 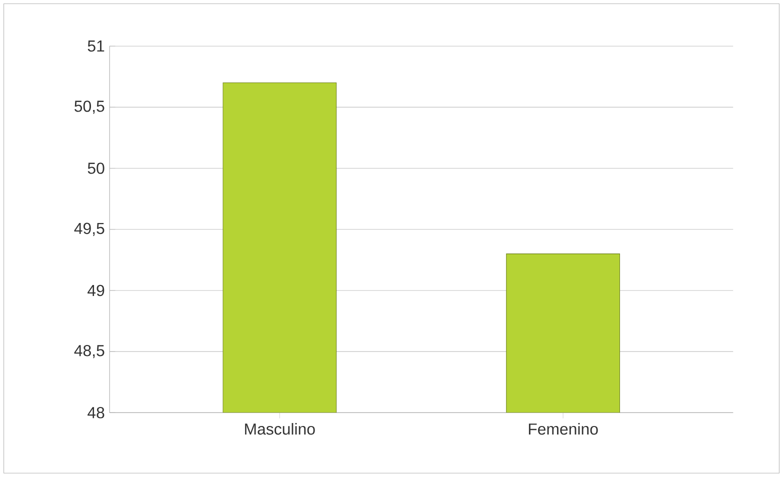 What do you see at coordinates (89, 229) in the screenshot?
I see `y-tick-label: 49,5` at bounding box center [89, 229].